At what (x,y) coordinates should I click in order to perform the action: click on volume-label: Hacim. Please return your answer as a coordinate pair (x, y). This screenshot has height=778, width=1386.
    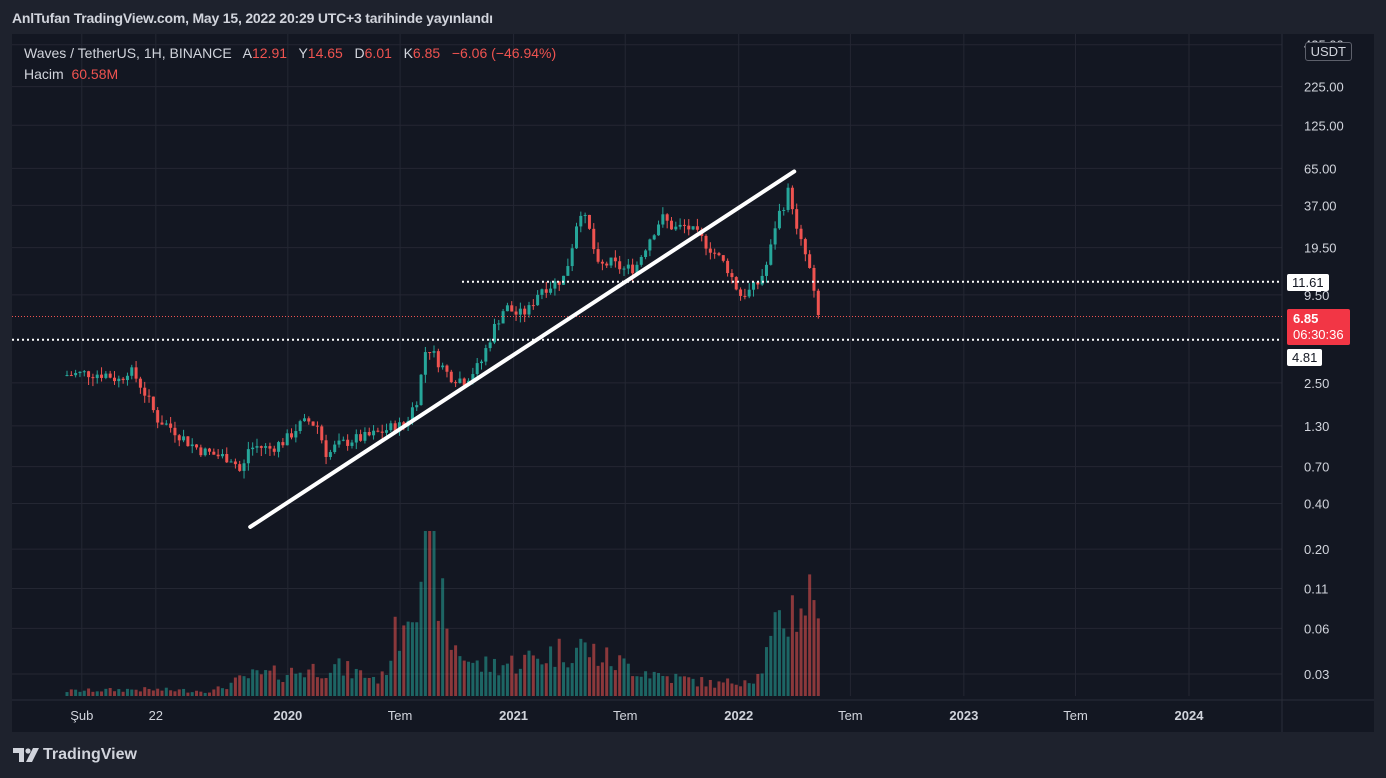
    Looking at the image, I should click on (44, 74).